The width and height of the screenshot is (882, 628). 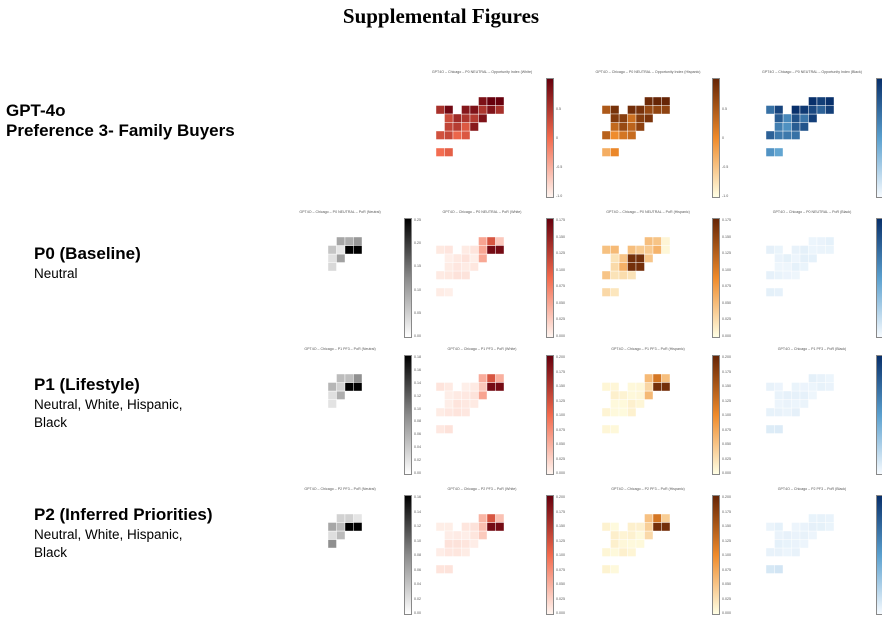 What do you see at coordinates (417, 243) in the screenshot?
I see `colorbar-tick-label: 0.20` at bounding box center [417, 243].